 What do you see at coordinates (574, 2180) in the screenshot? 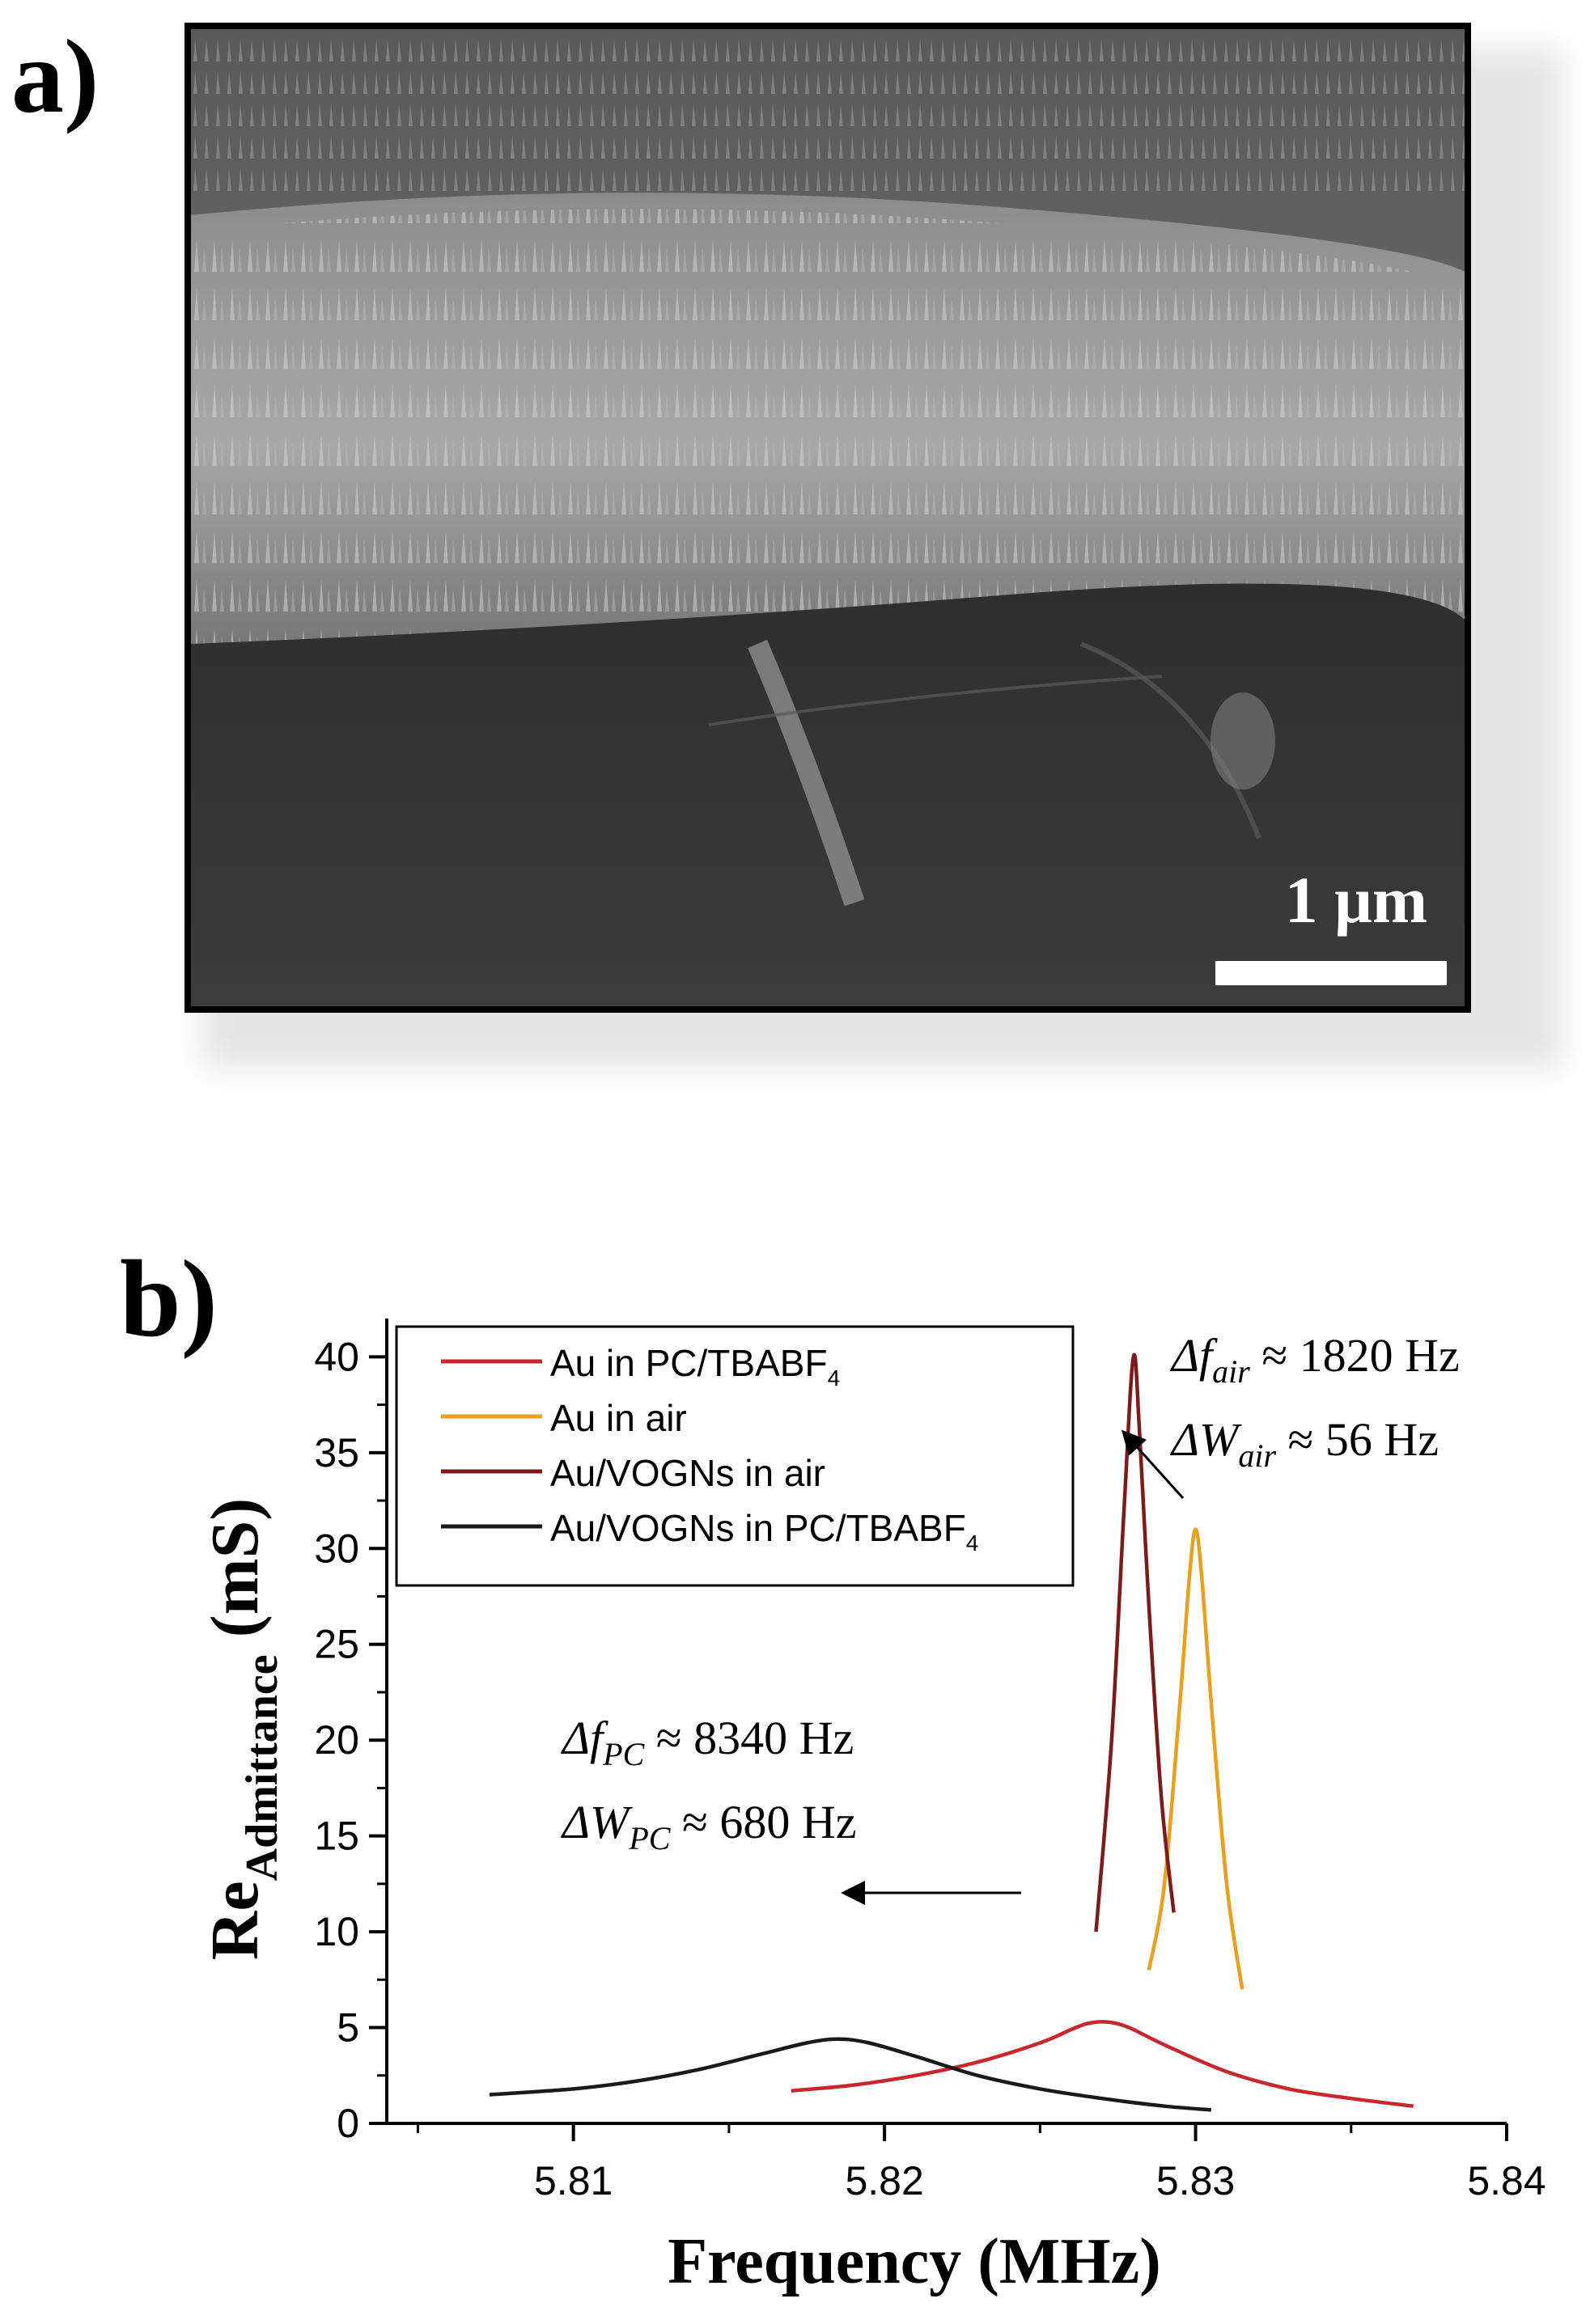
I see `x-tick-label: 5.81` at bounding box center [574, 2180].